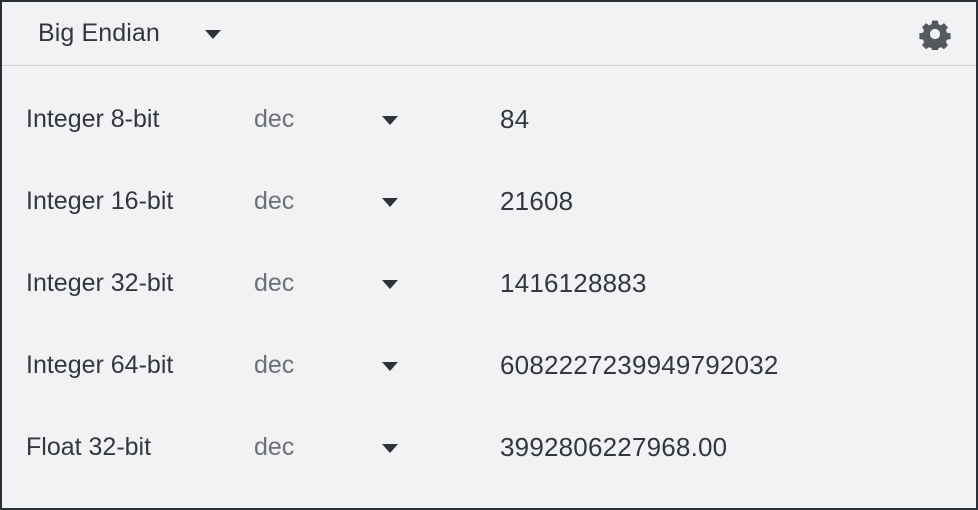  Describe the element at coordinates (537, 200) in the screenshot. I see `row-value: 21608` at that location.